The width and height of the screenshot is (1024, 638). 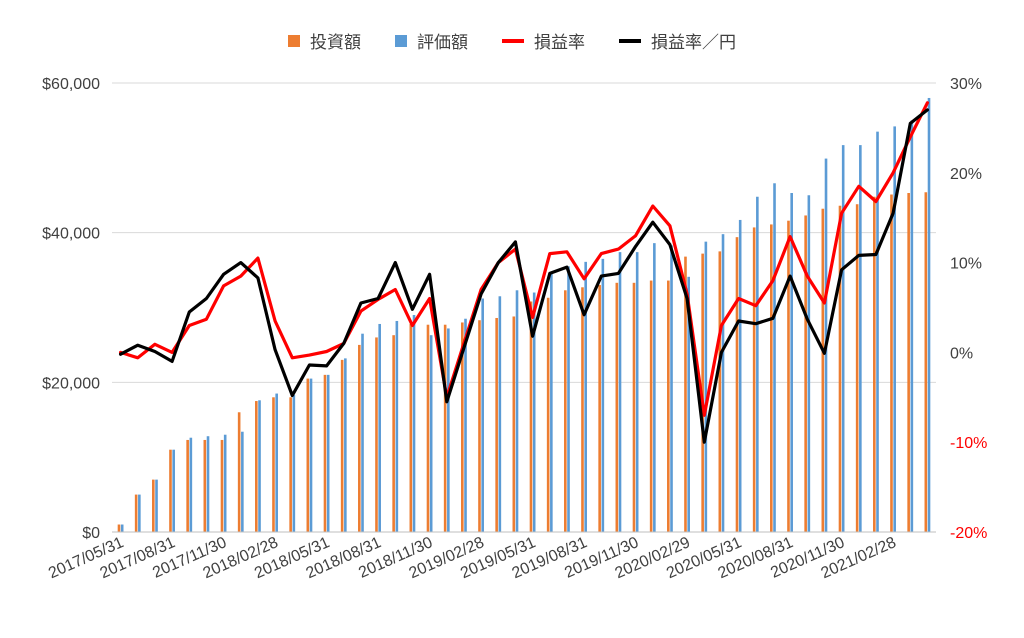 I want to click on y-right-tick-label: 20%, so click(x=966, y=174).